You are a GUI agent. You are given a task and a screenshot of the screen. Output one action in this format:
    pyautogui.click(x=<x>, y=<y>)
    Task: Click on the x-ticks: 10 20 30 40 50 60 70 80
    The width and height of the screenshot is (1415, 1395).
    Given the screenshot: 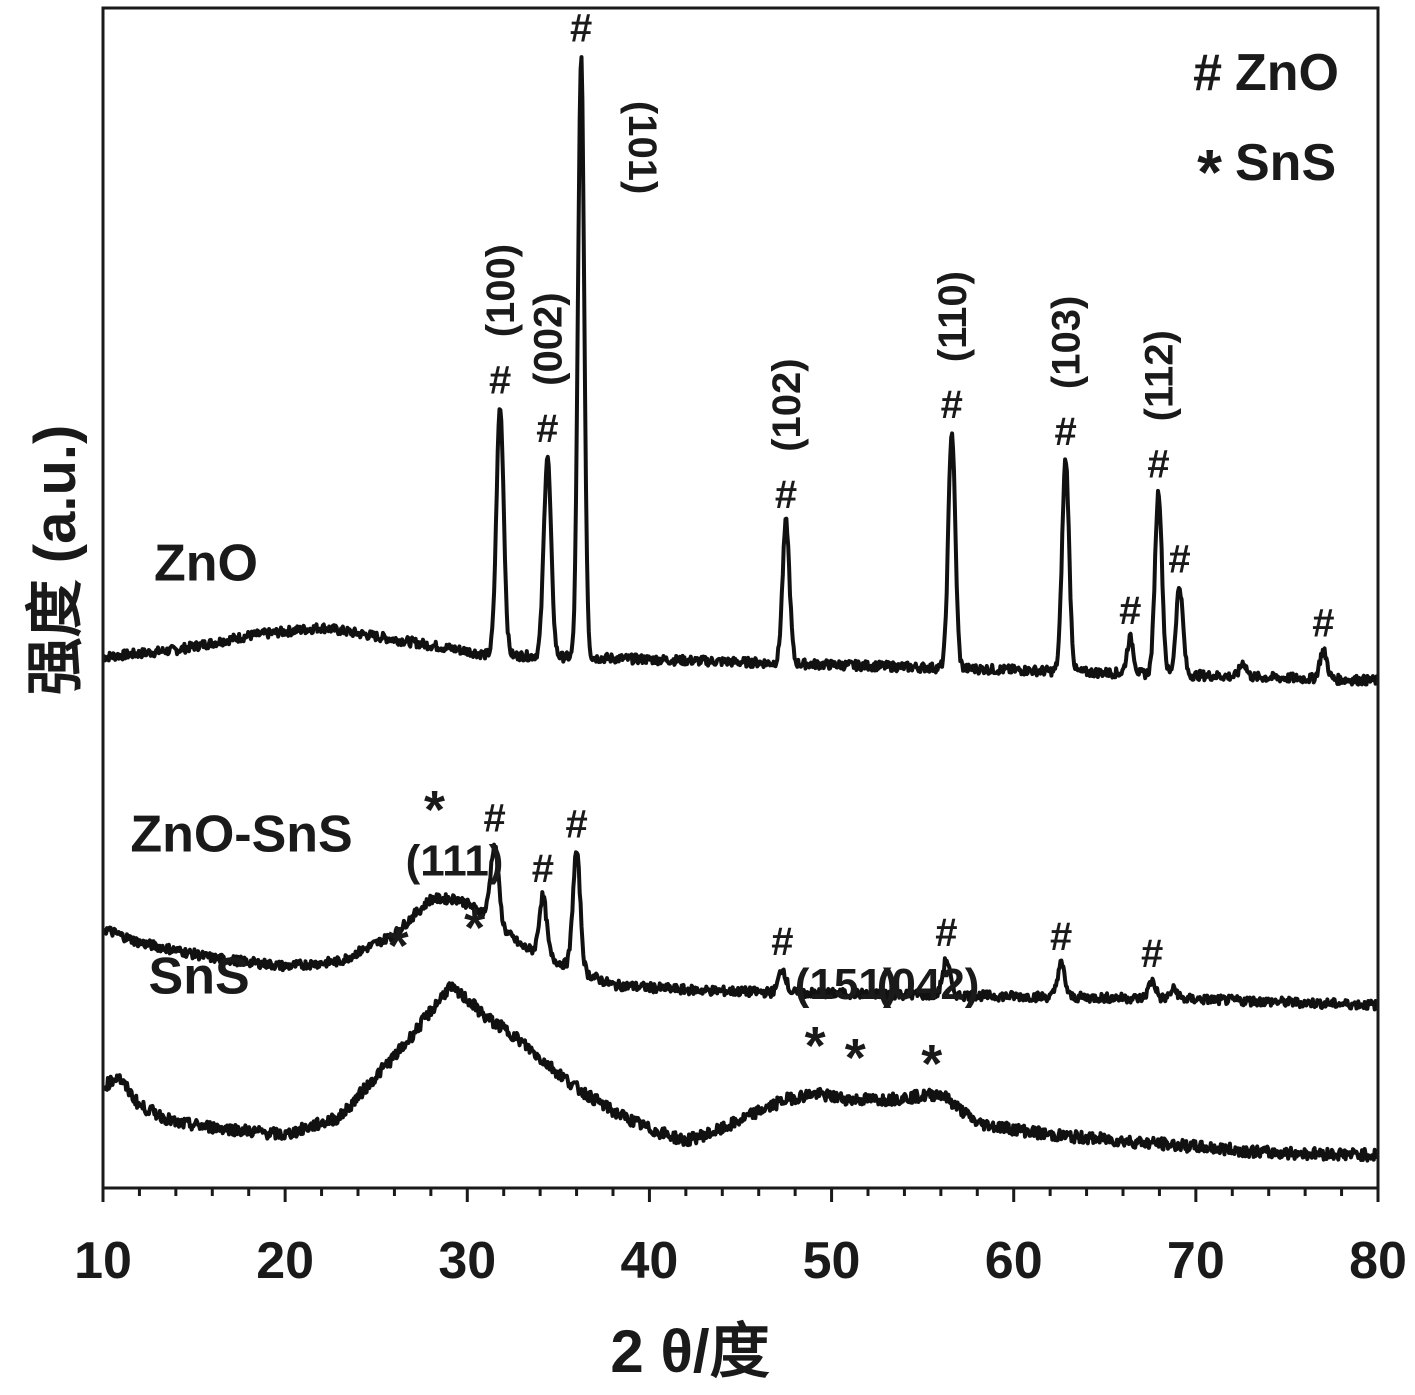 What is the action you would take?
    pyautogui.click(x=740, y=1239)
    